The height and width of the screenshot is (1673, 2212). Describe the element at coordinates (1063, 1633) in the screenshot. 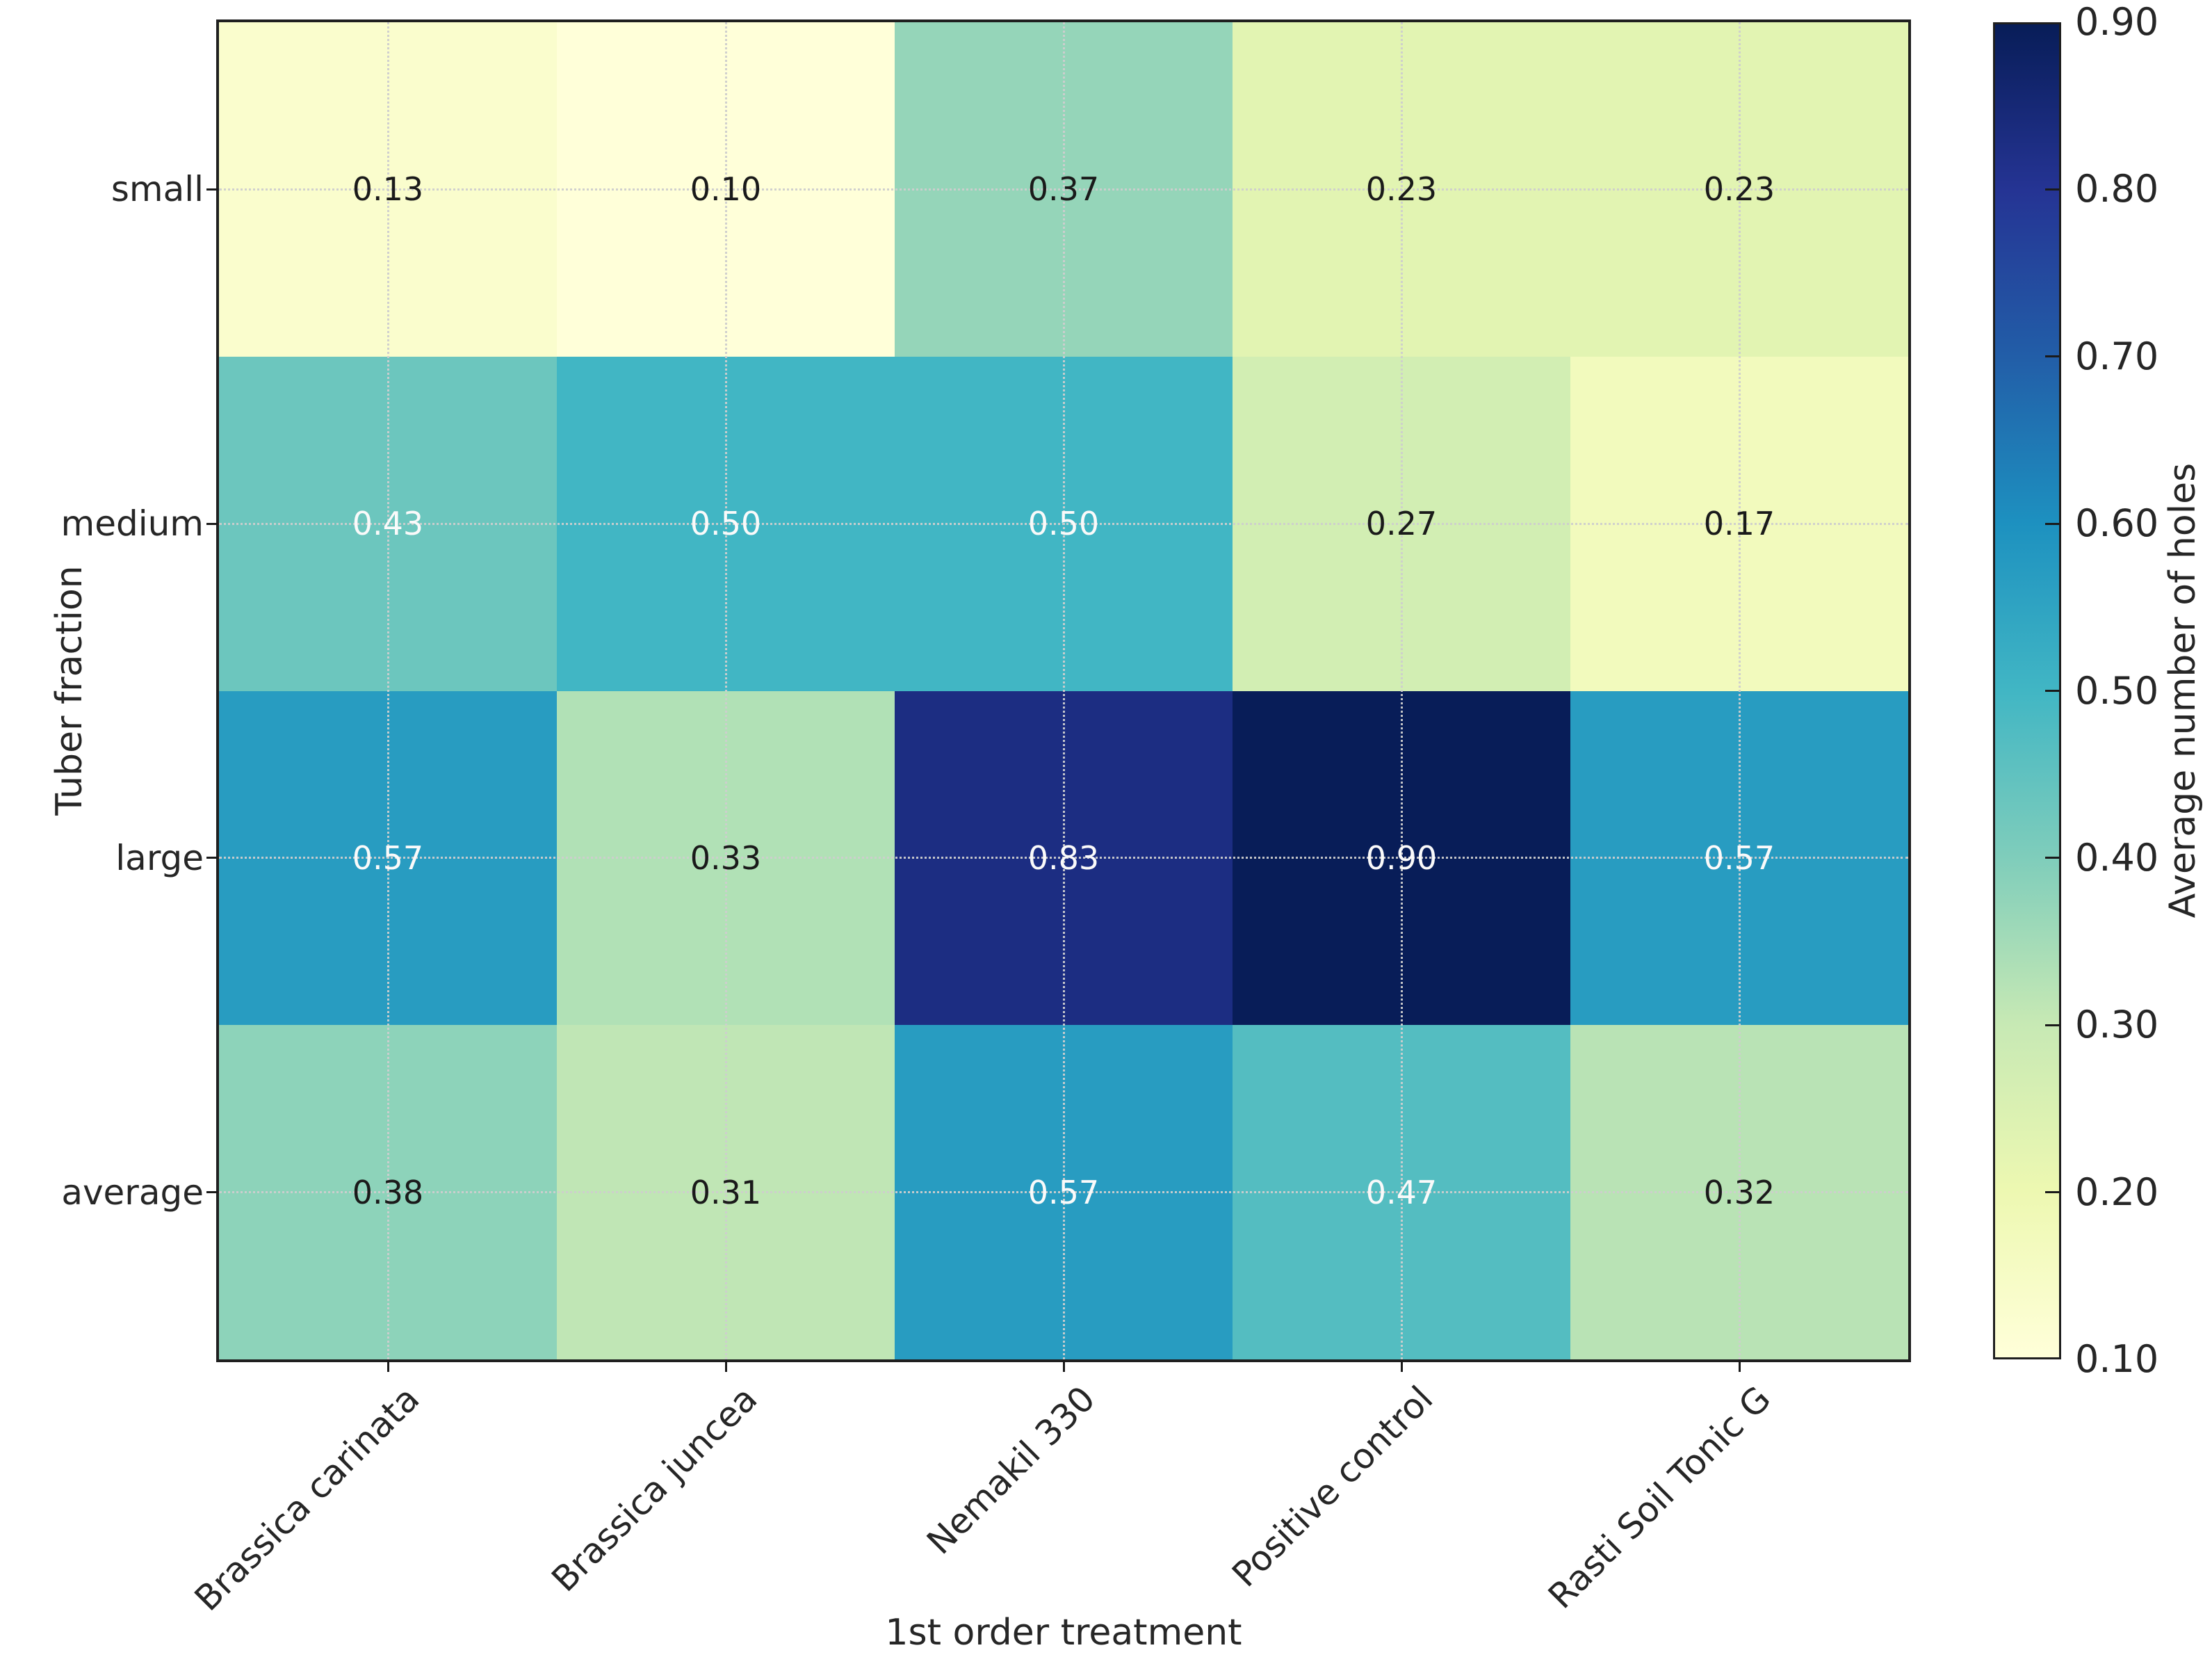

I see `x-axis-title: 1st order treatment` at that location.